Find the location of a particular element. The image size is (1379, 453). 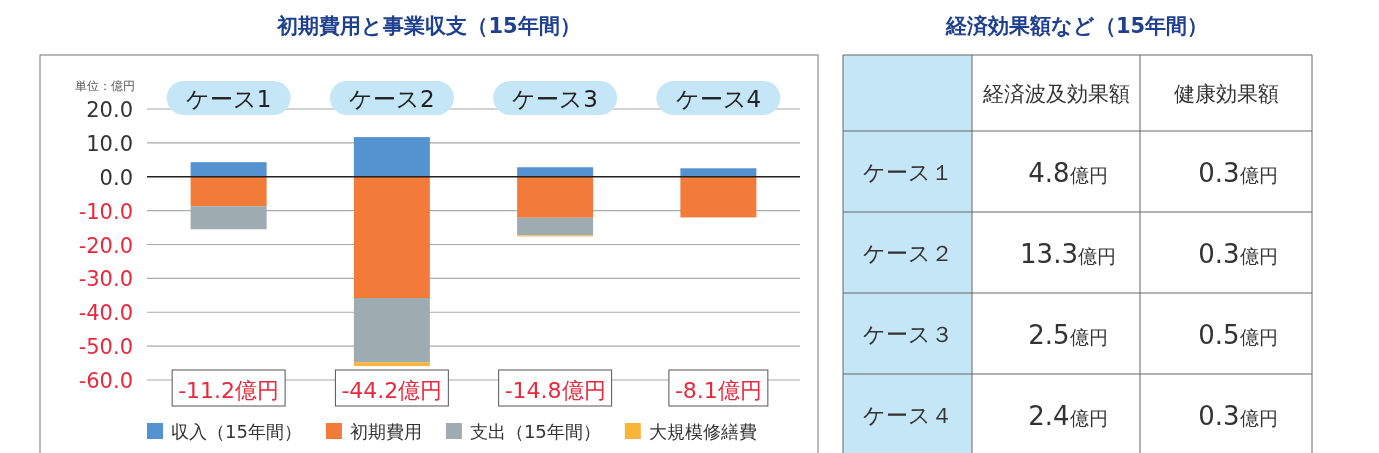

chart-title: 初期費用と事業収支（15年間） is located at coordinates (428, 26).